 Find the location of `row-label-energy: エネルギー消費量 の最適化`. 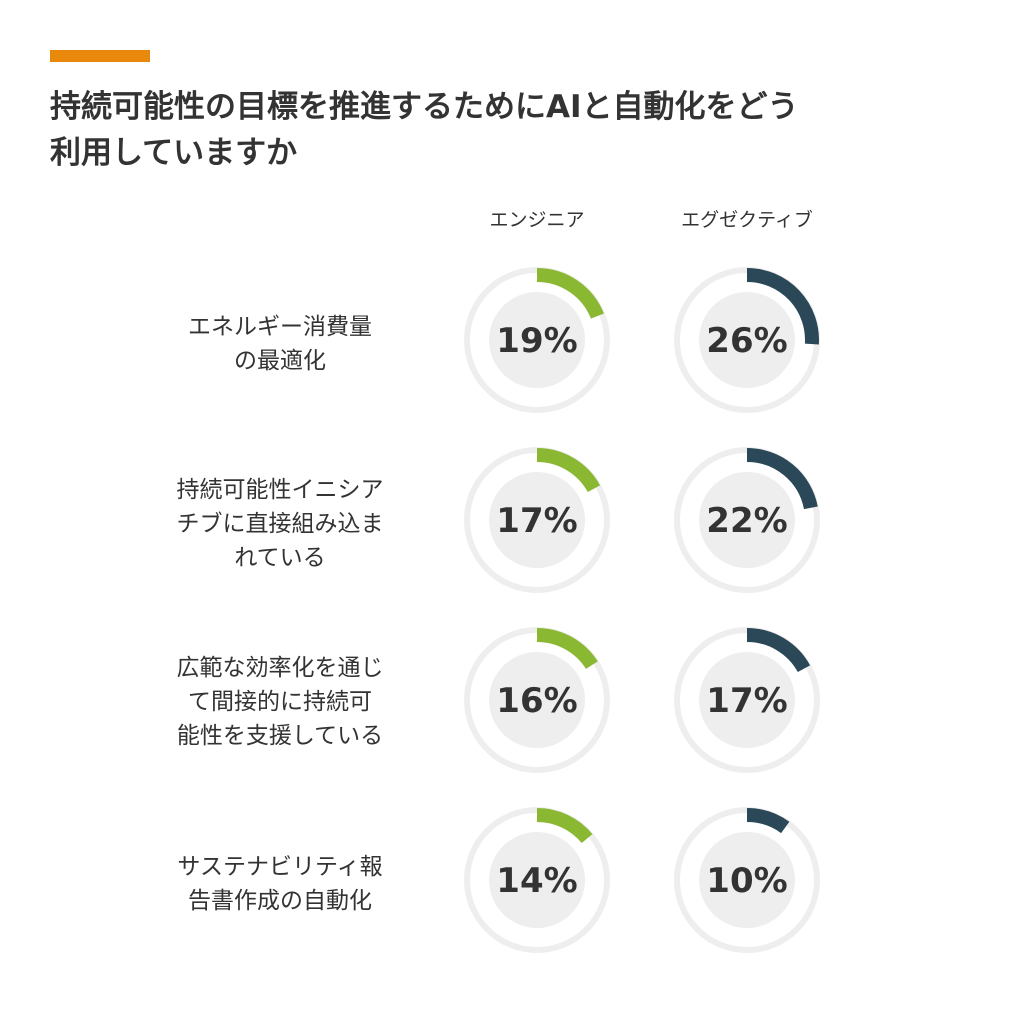

row-label-energy: エネルギー消費量 の最適化 is located at coordinates (280, 344).